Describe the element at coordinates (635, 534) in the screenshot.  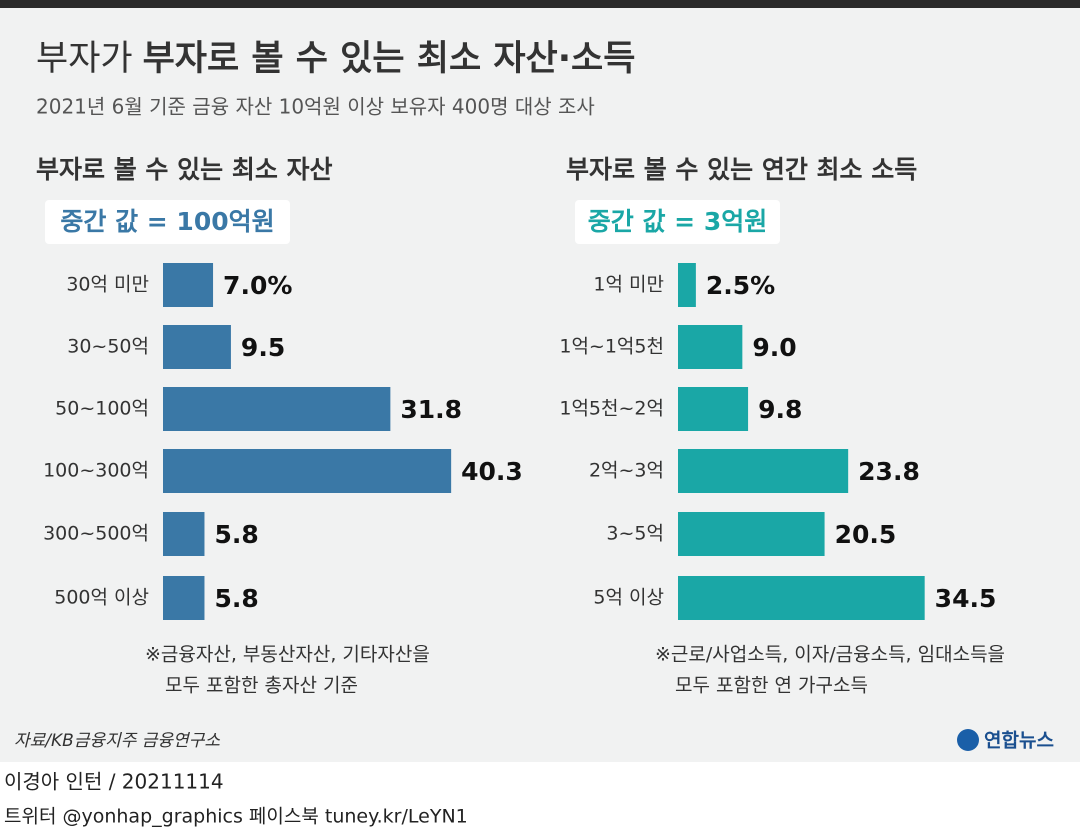
I see `category-label: 3~5억` at that location.